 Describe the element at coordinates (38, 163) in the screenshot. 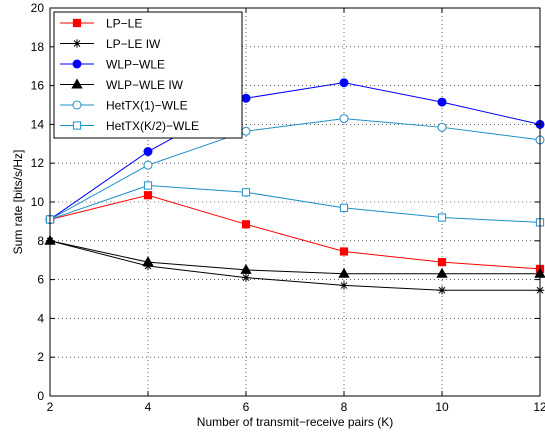

I see `y-tick-label: 12` at that location.